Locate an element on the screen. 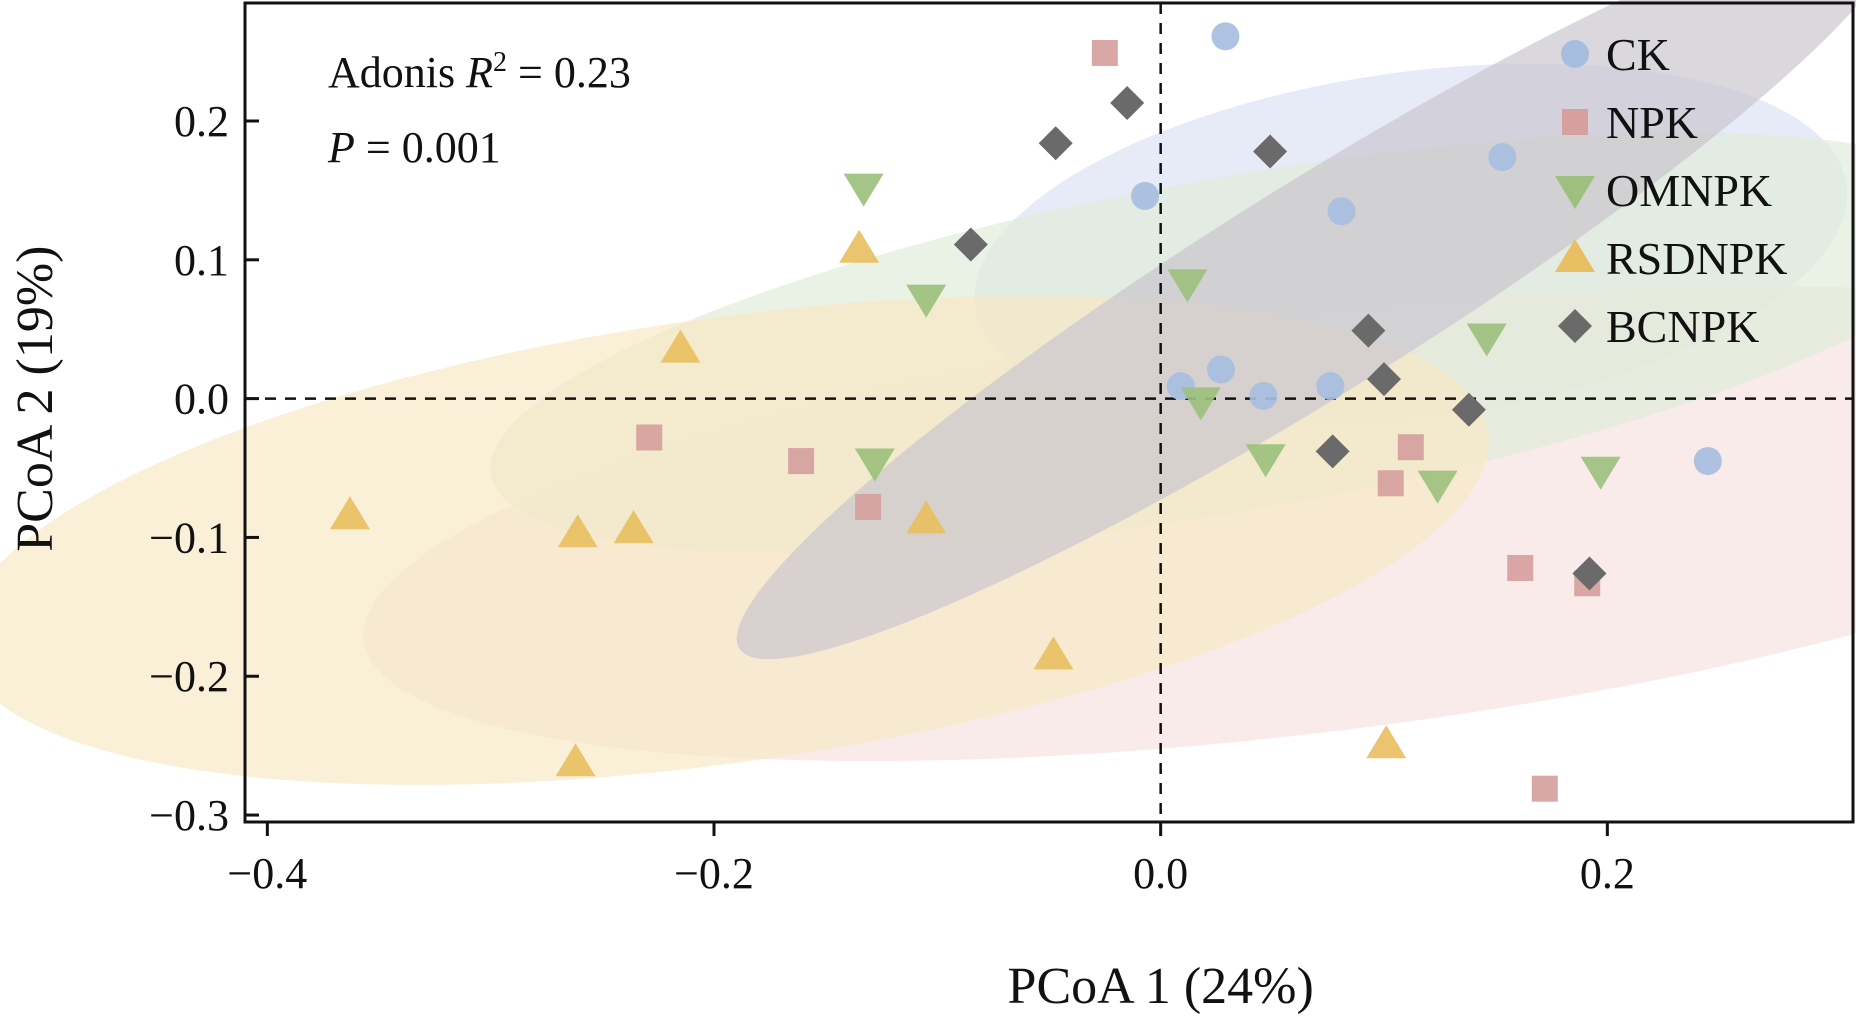 Image resolution: width=1856 pixels, height=1018 pixels. y-tick-label: 0.1 is located at coordinates (201, 260).